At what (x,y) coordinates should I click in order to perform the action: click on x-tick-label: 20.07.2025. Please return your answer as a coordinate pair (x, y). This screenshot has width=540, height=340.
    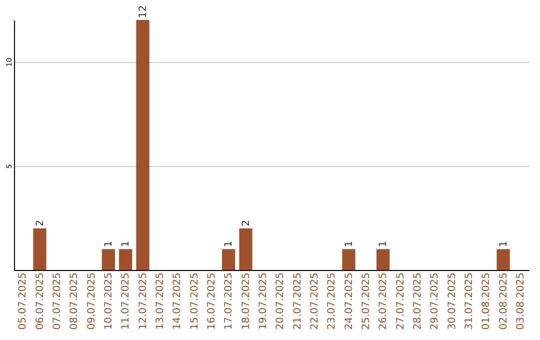
    Looking at the image, I should click on (280, 301).